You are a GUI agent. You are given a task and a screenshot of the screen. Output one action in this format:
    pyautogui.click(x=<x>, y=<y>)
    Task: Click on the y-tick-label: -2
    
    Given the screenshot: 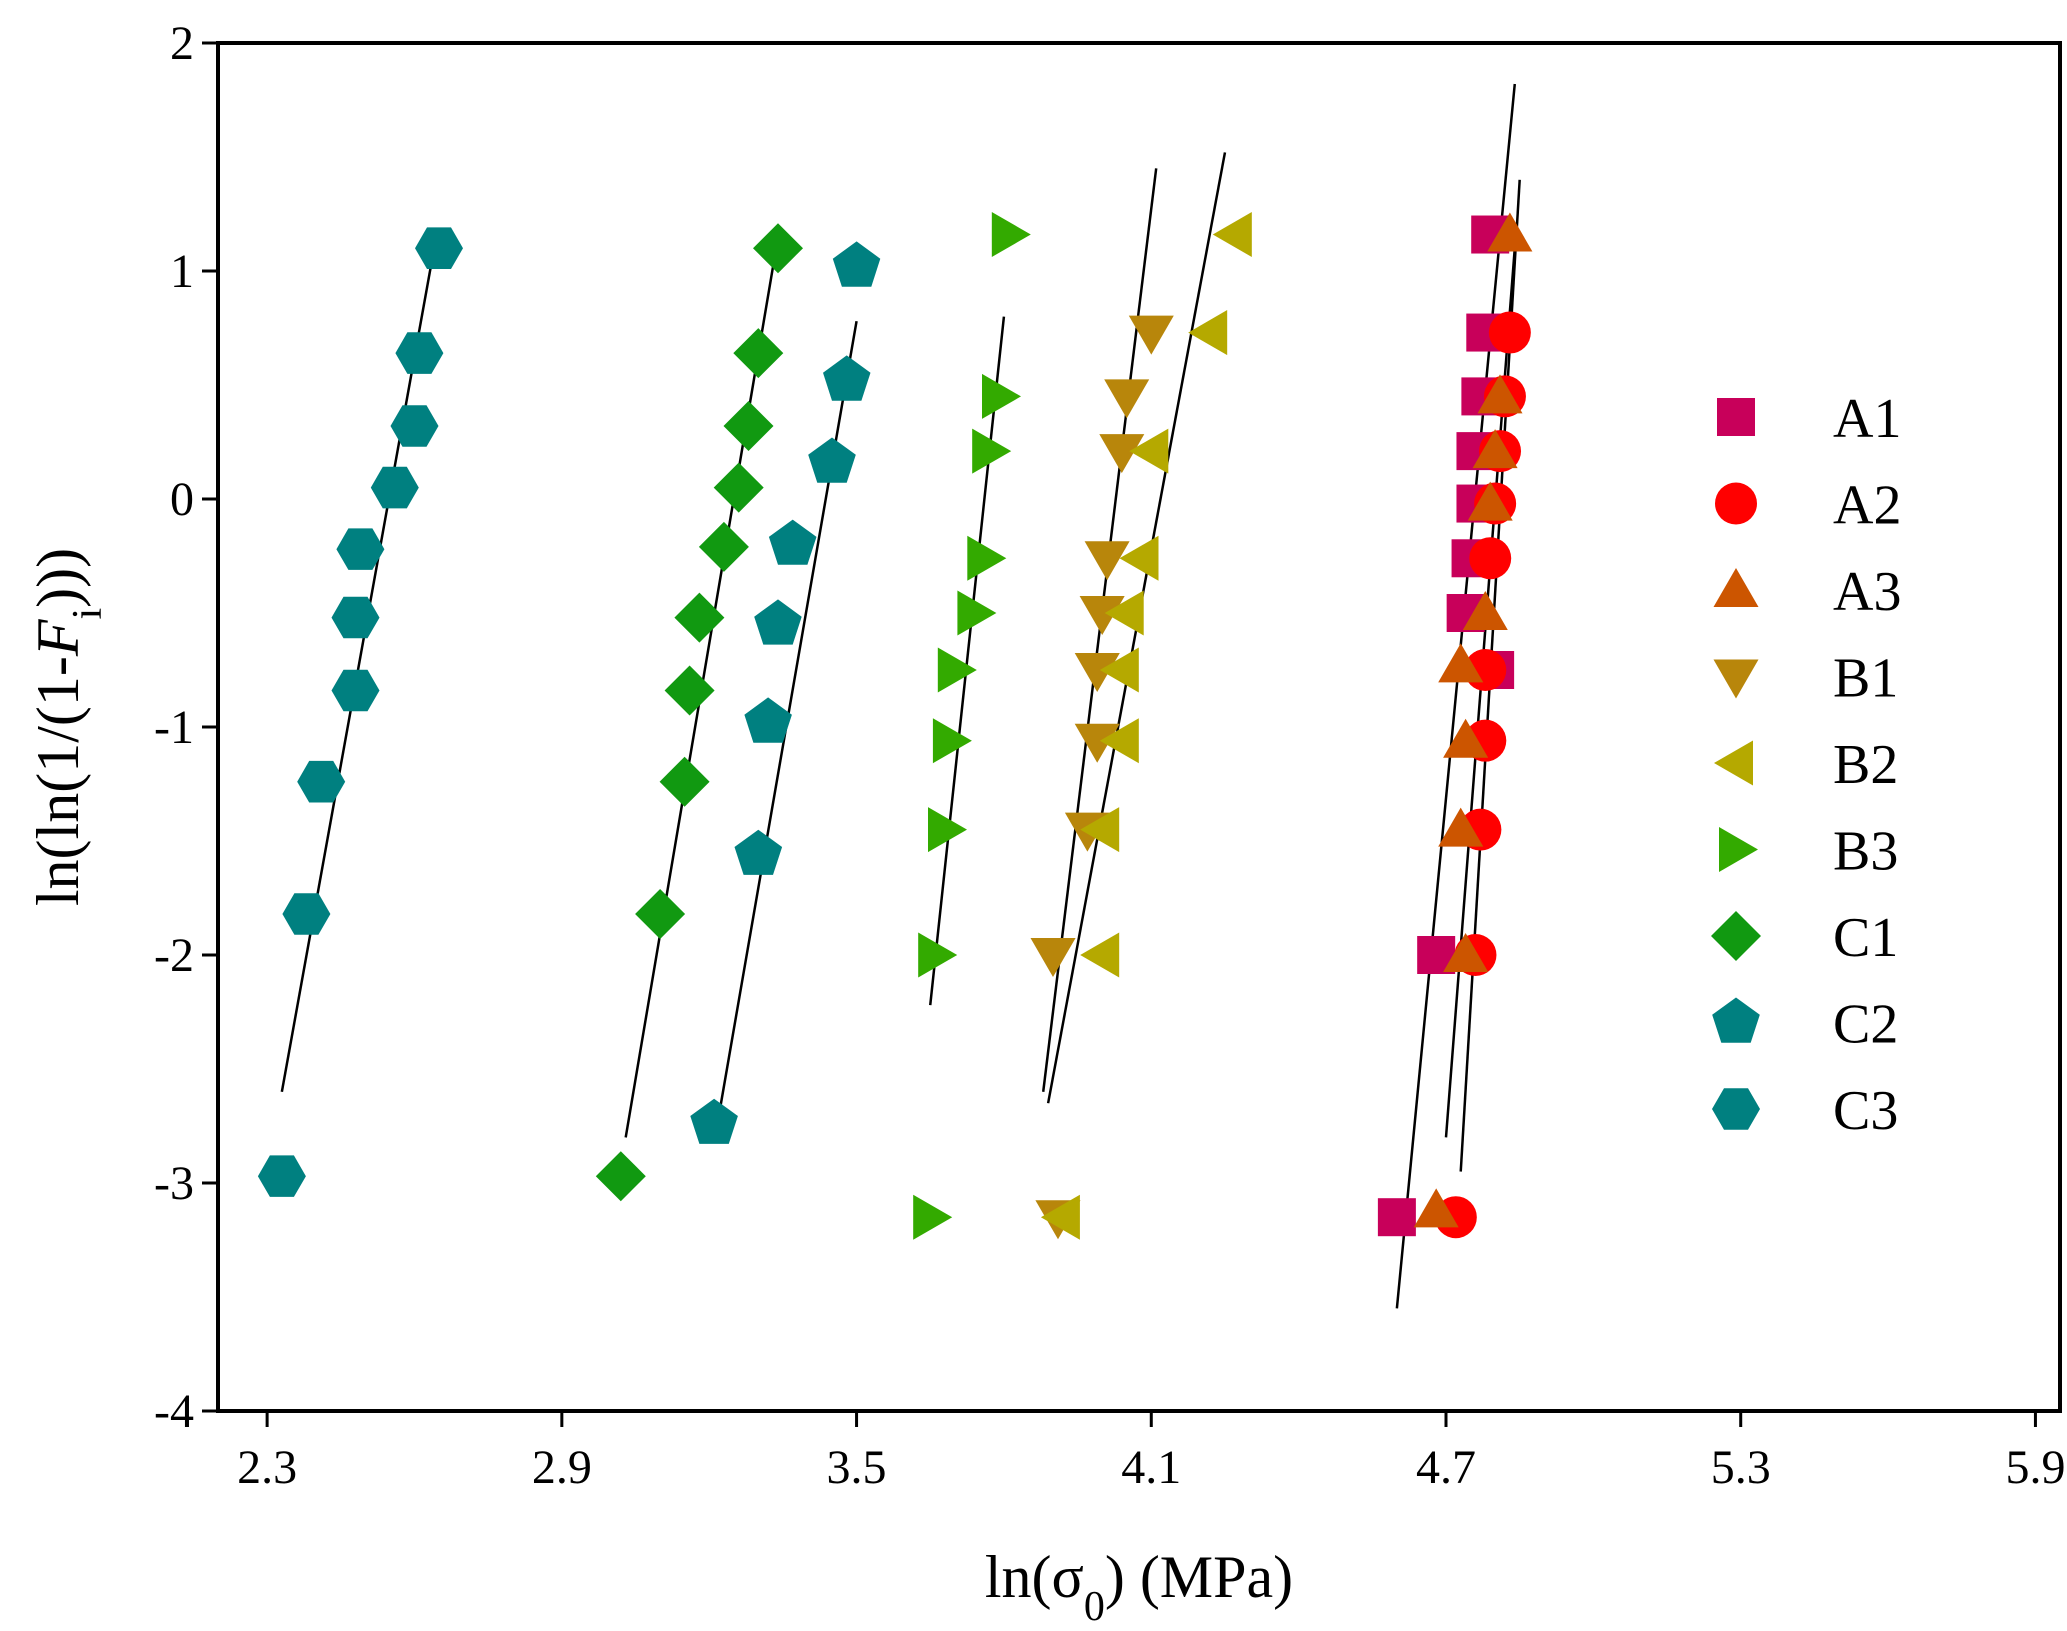 What is the action you would take?
    pyautogui.click(x=174, y=955)
    